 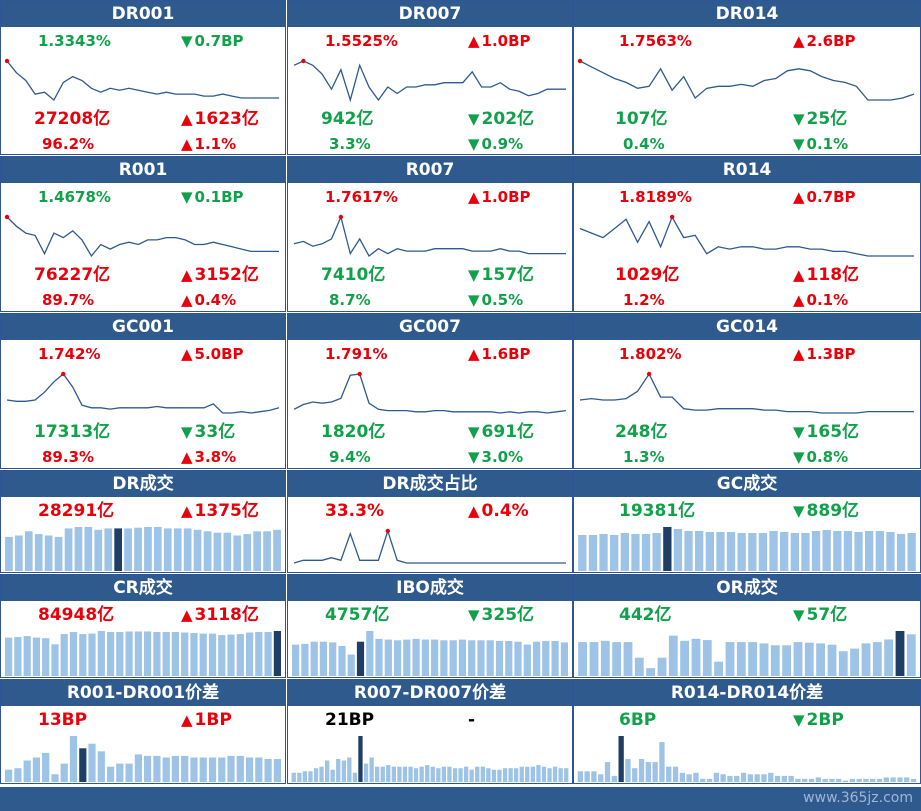 What do you see at coordinates (747, 14) in the screenshot?
I see `panel-title: DR014` at bounding box center [747, 14].